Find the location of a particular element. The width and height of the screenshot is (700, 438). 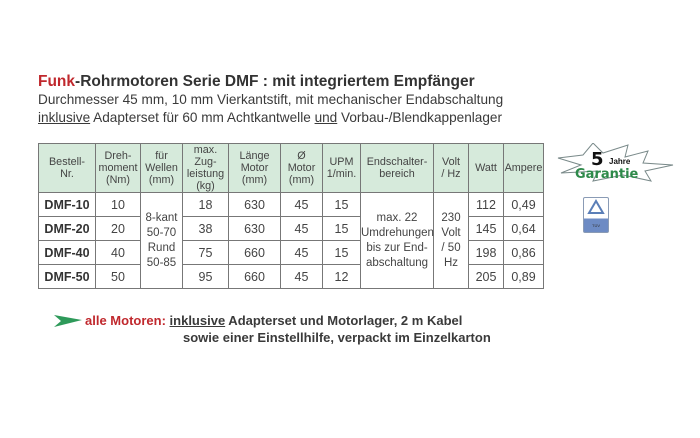

table-row: DMF-20 20 38 630 45 15 145 0,64 is located at coordinates (291, 228).